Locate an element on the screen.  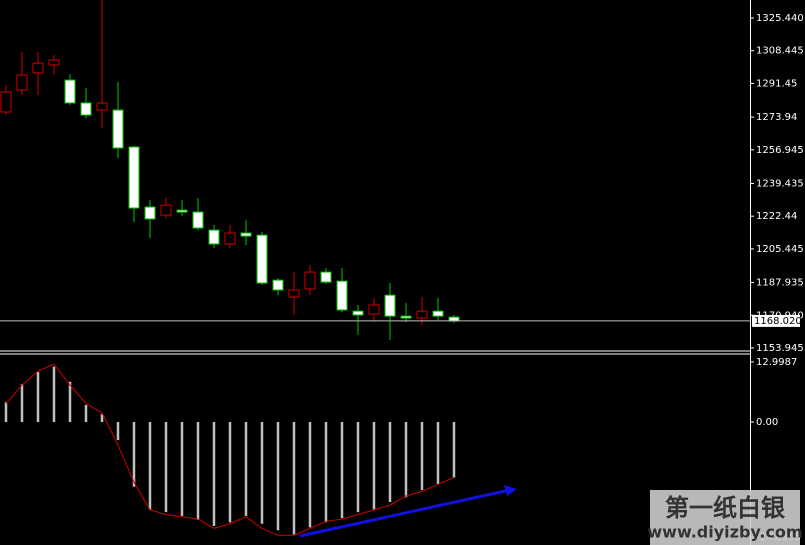
y-tick-label: 1205.445 is located at coordinates (780, 249).